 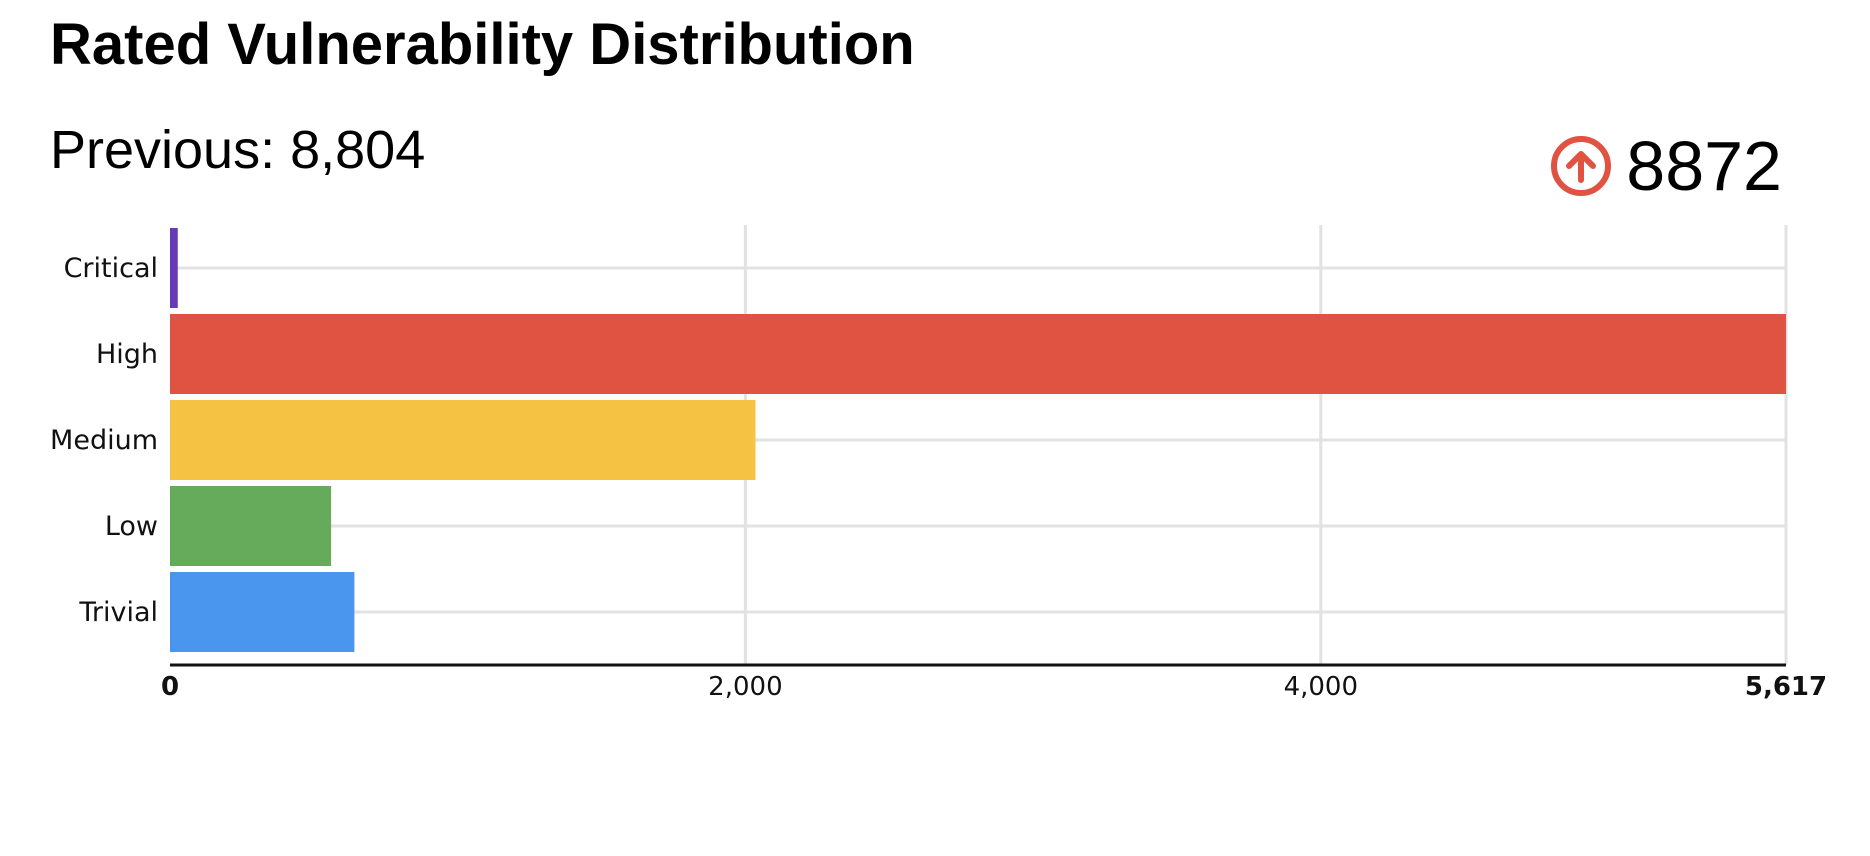 What do you see at coordinates (251, 526) in the screenshot?
I see `bar-low` at bounding box center [251, 526].